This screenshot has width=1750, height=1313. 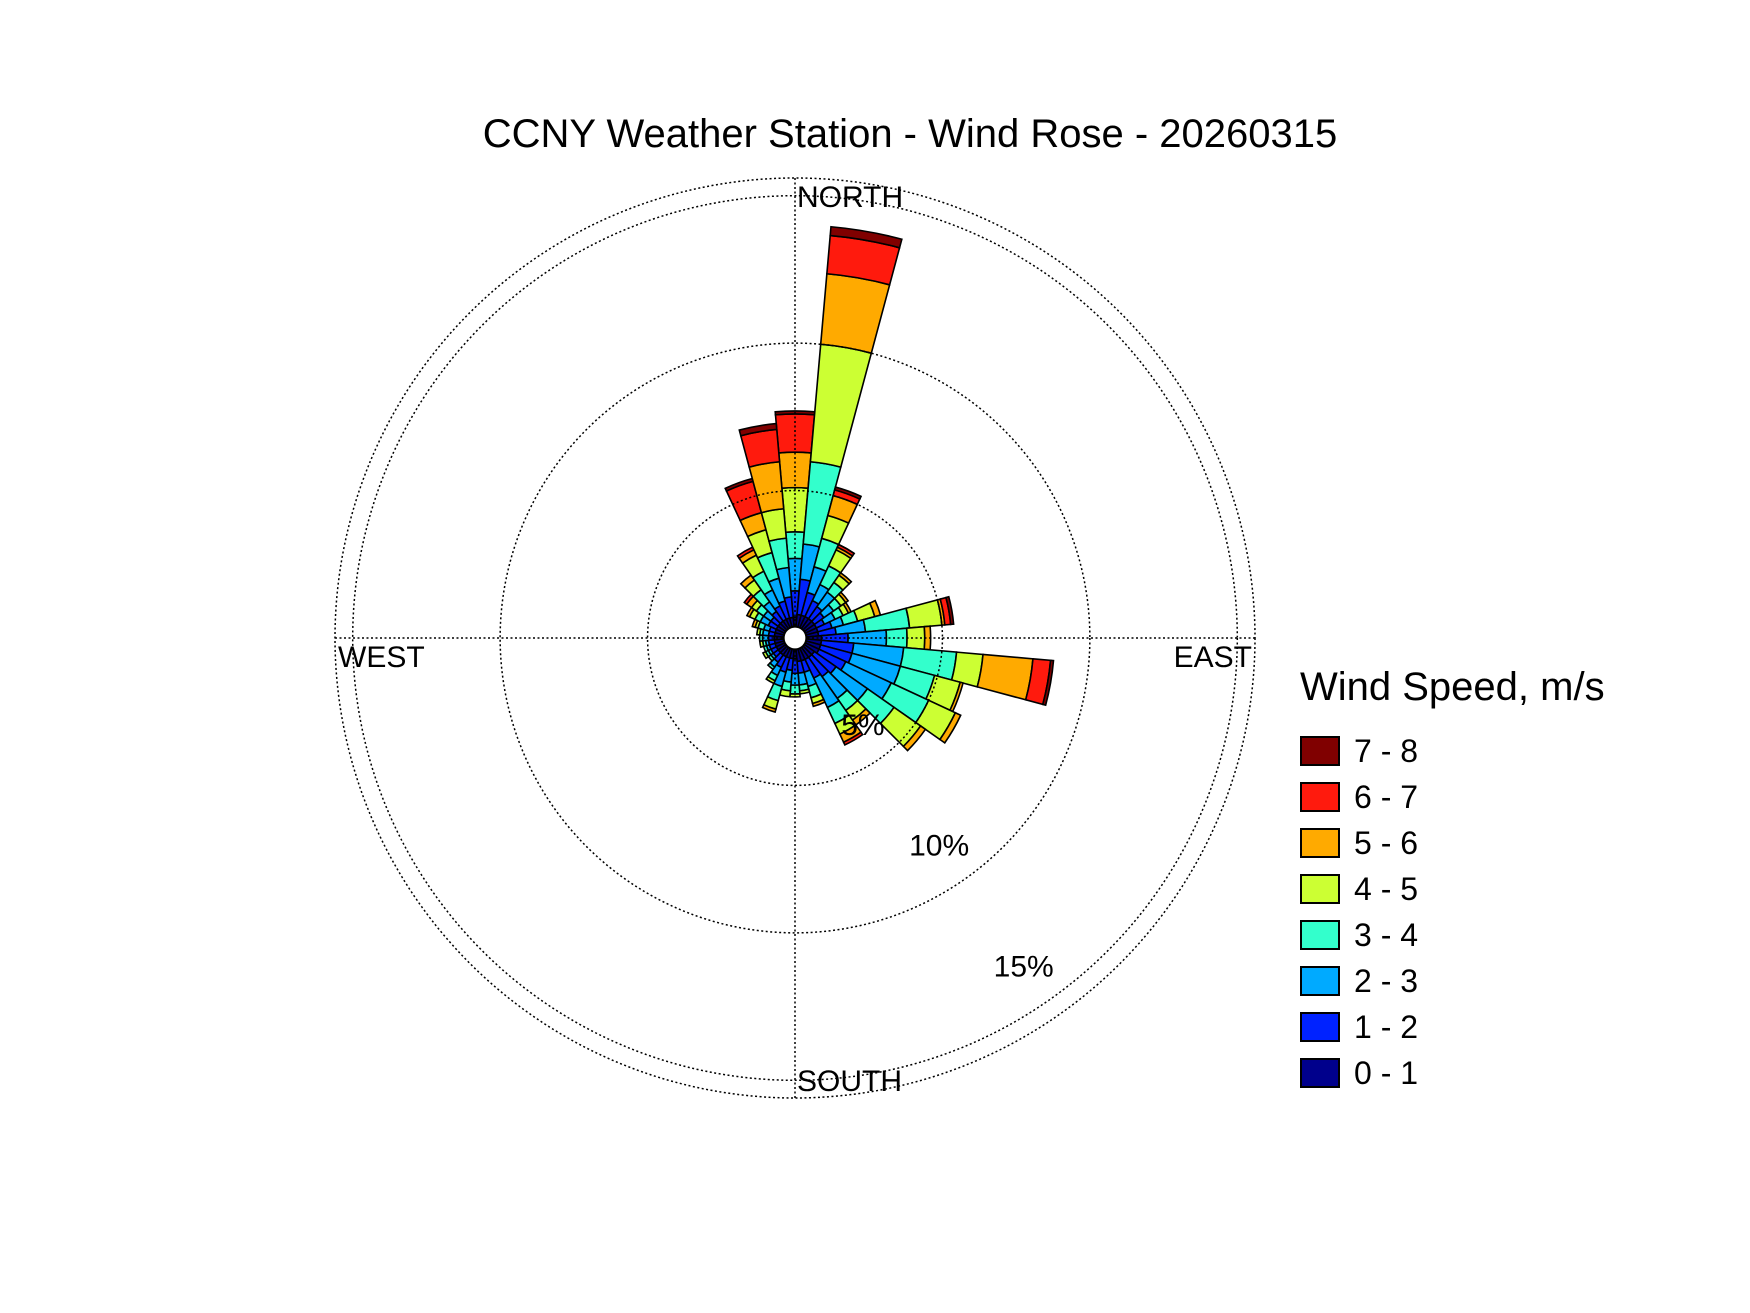 I want to click on legend-item-4-5: 4 - 5, so click(x=1452, y=889).